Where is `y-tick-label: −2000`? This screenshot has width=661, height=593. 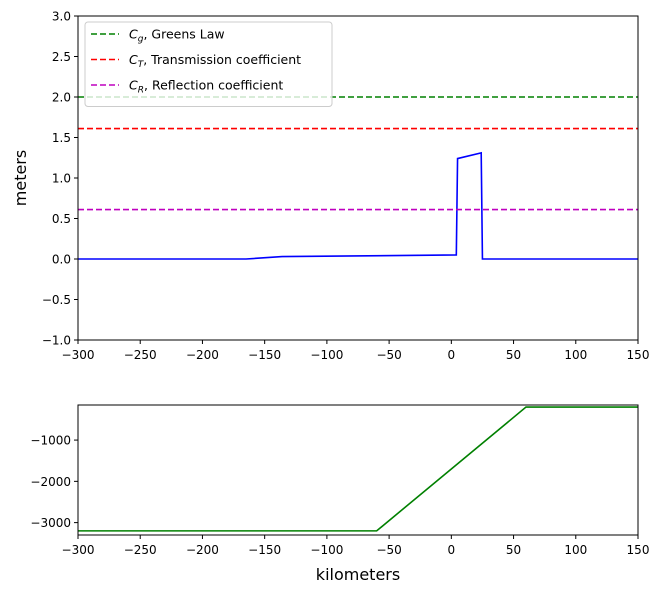
y-tick-label: −2000 is located at coordinates (50, 482).